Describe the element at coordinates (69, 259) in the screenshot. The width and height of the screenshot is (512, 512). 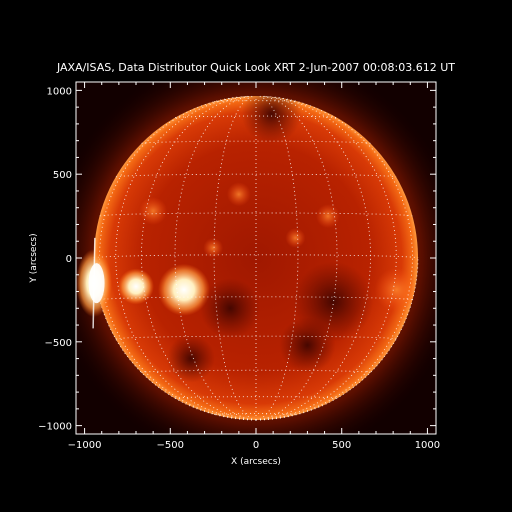
I see `y-tick-label: 0` at that location.